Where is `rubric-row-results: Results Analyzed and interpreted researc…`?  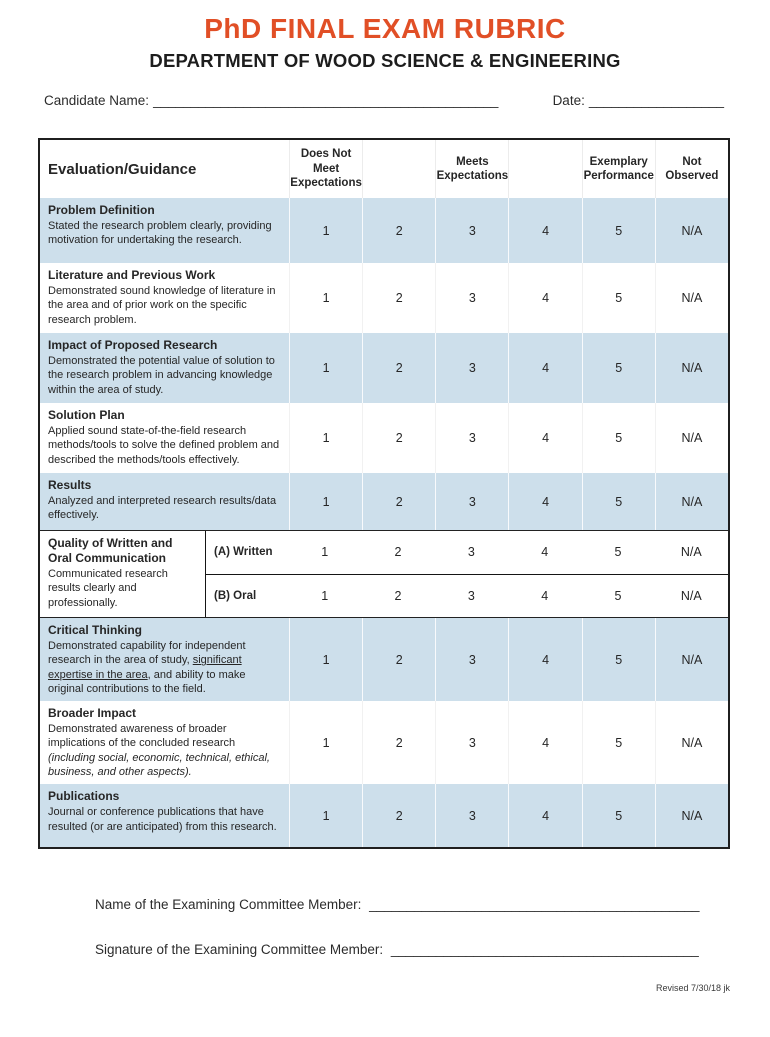
rubric-row-results: Results Analyzed and interpreted researc… is located at coordinates (384, 501).